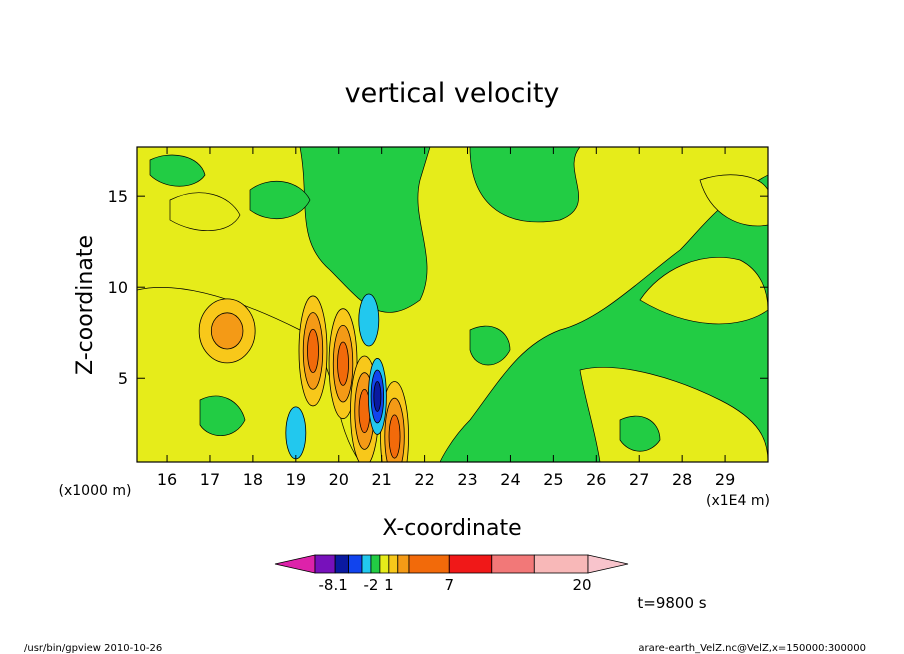  What do you see at coordinates (451, 528) in the screenshot?
I see `x-axis-label: X-coordinate` at bounding box center [451, 528].